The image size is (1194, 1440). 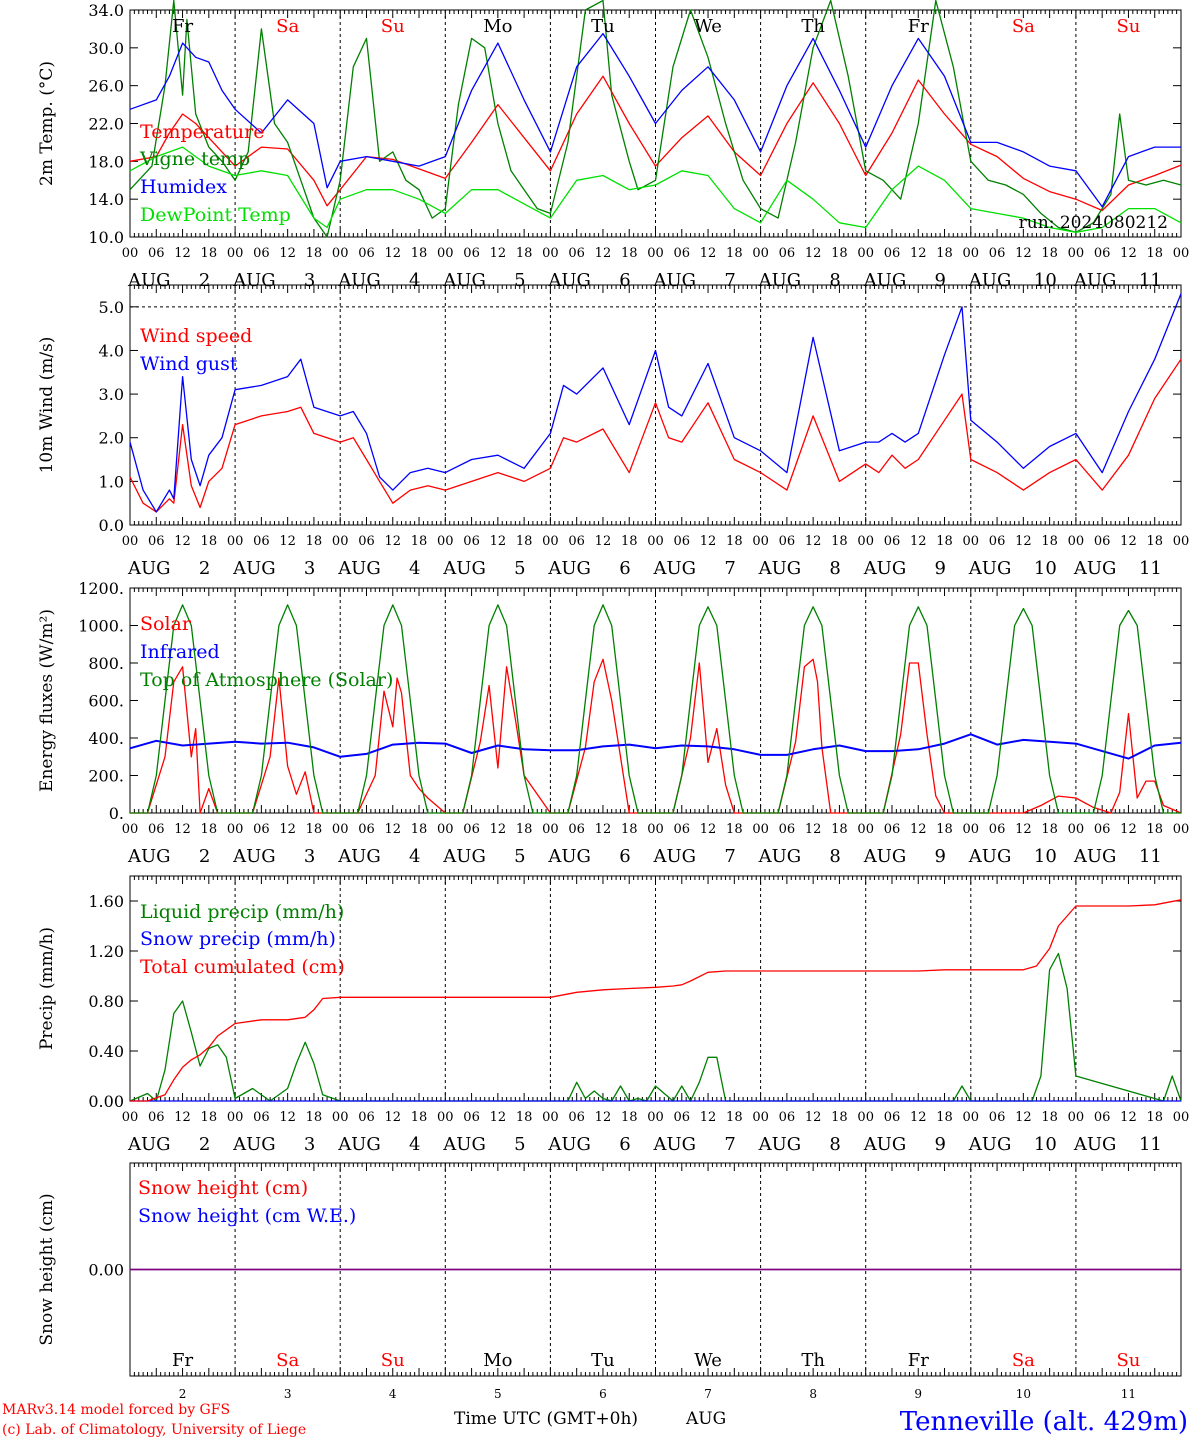 What do you see at coordinates (247, 1216) in the screenshot?
I see `legend-entry: Snow height (cm W.E.)` at bounding box center [247, 1216].